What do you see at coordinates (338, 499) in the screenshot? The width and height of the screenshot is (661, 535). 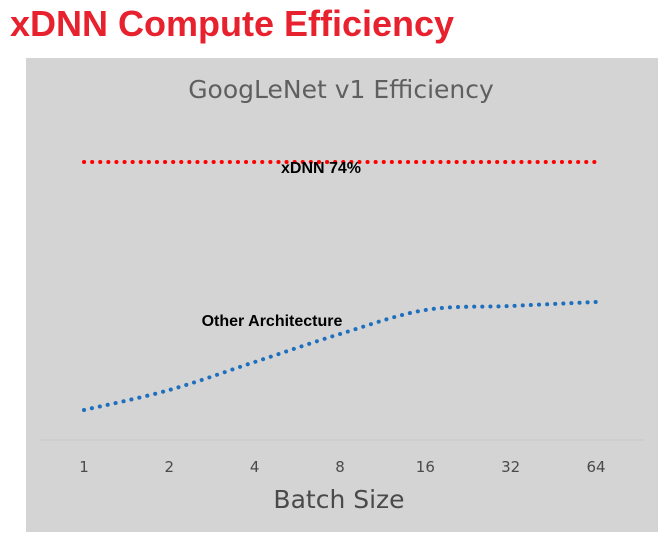 I see `x-axis-label: Batch Size` at bounding box center [338, 499].